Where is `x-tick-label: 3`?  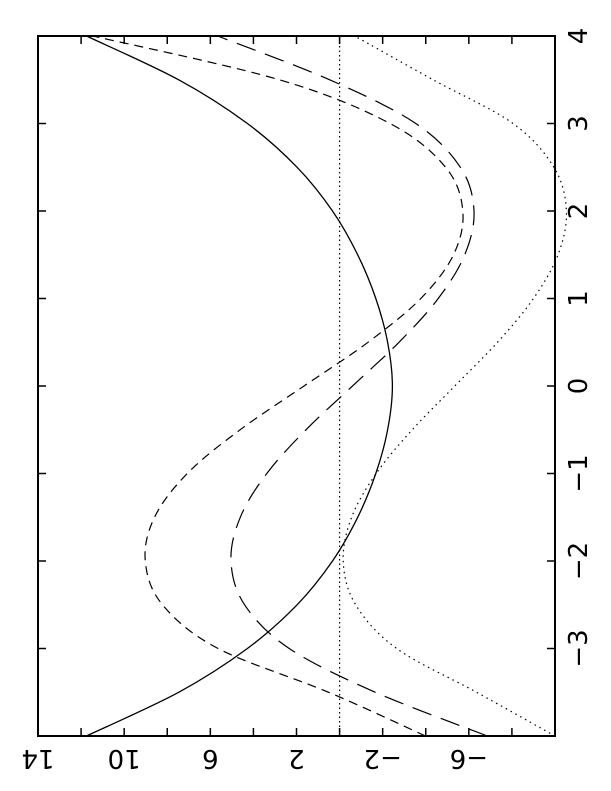 x-tick-label: 3 is located at coordinates (579, 123).